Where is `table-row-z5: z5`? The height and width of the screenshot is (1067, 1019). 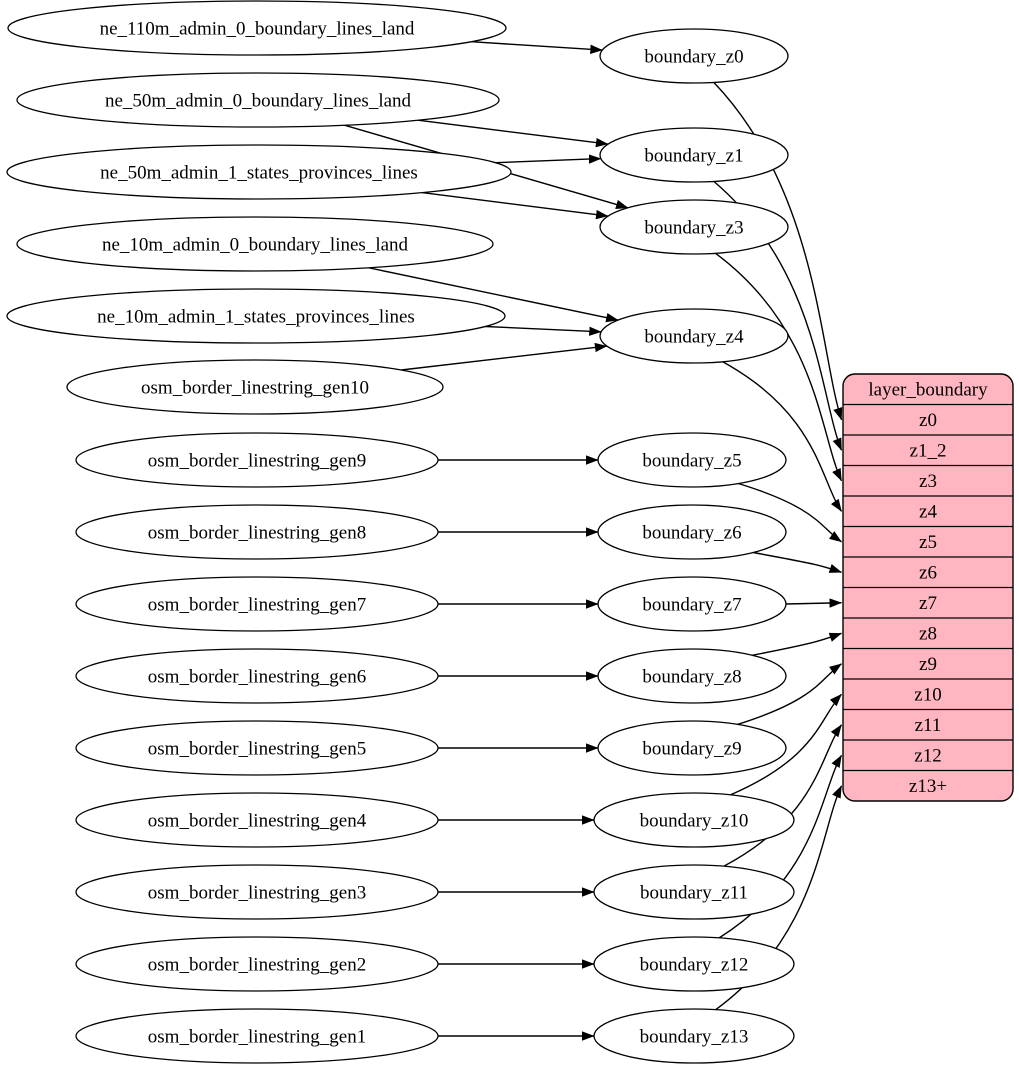
table-row-z5: z5 is located at coordinates (928, 542).